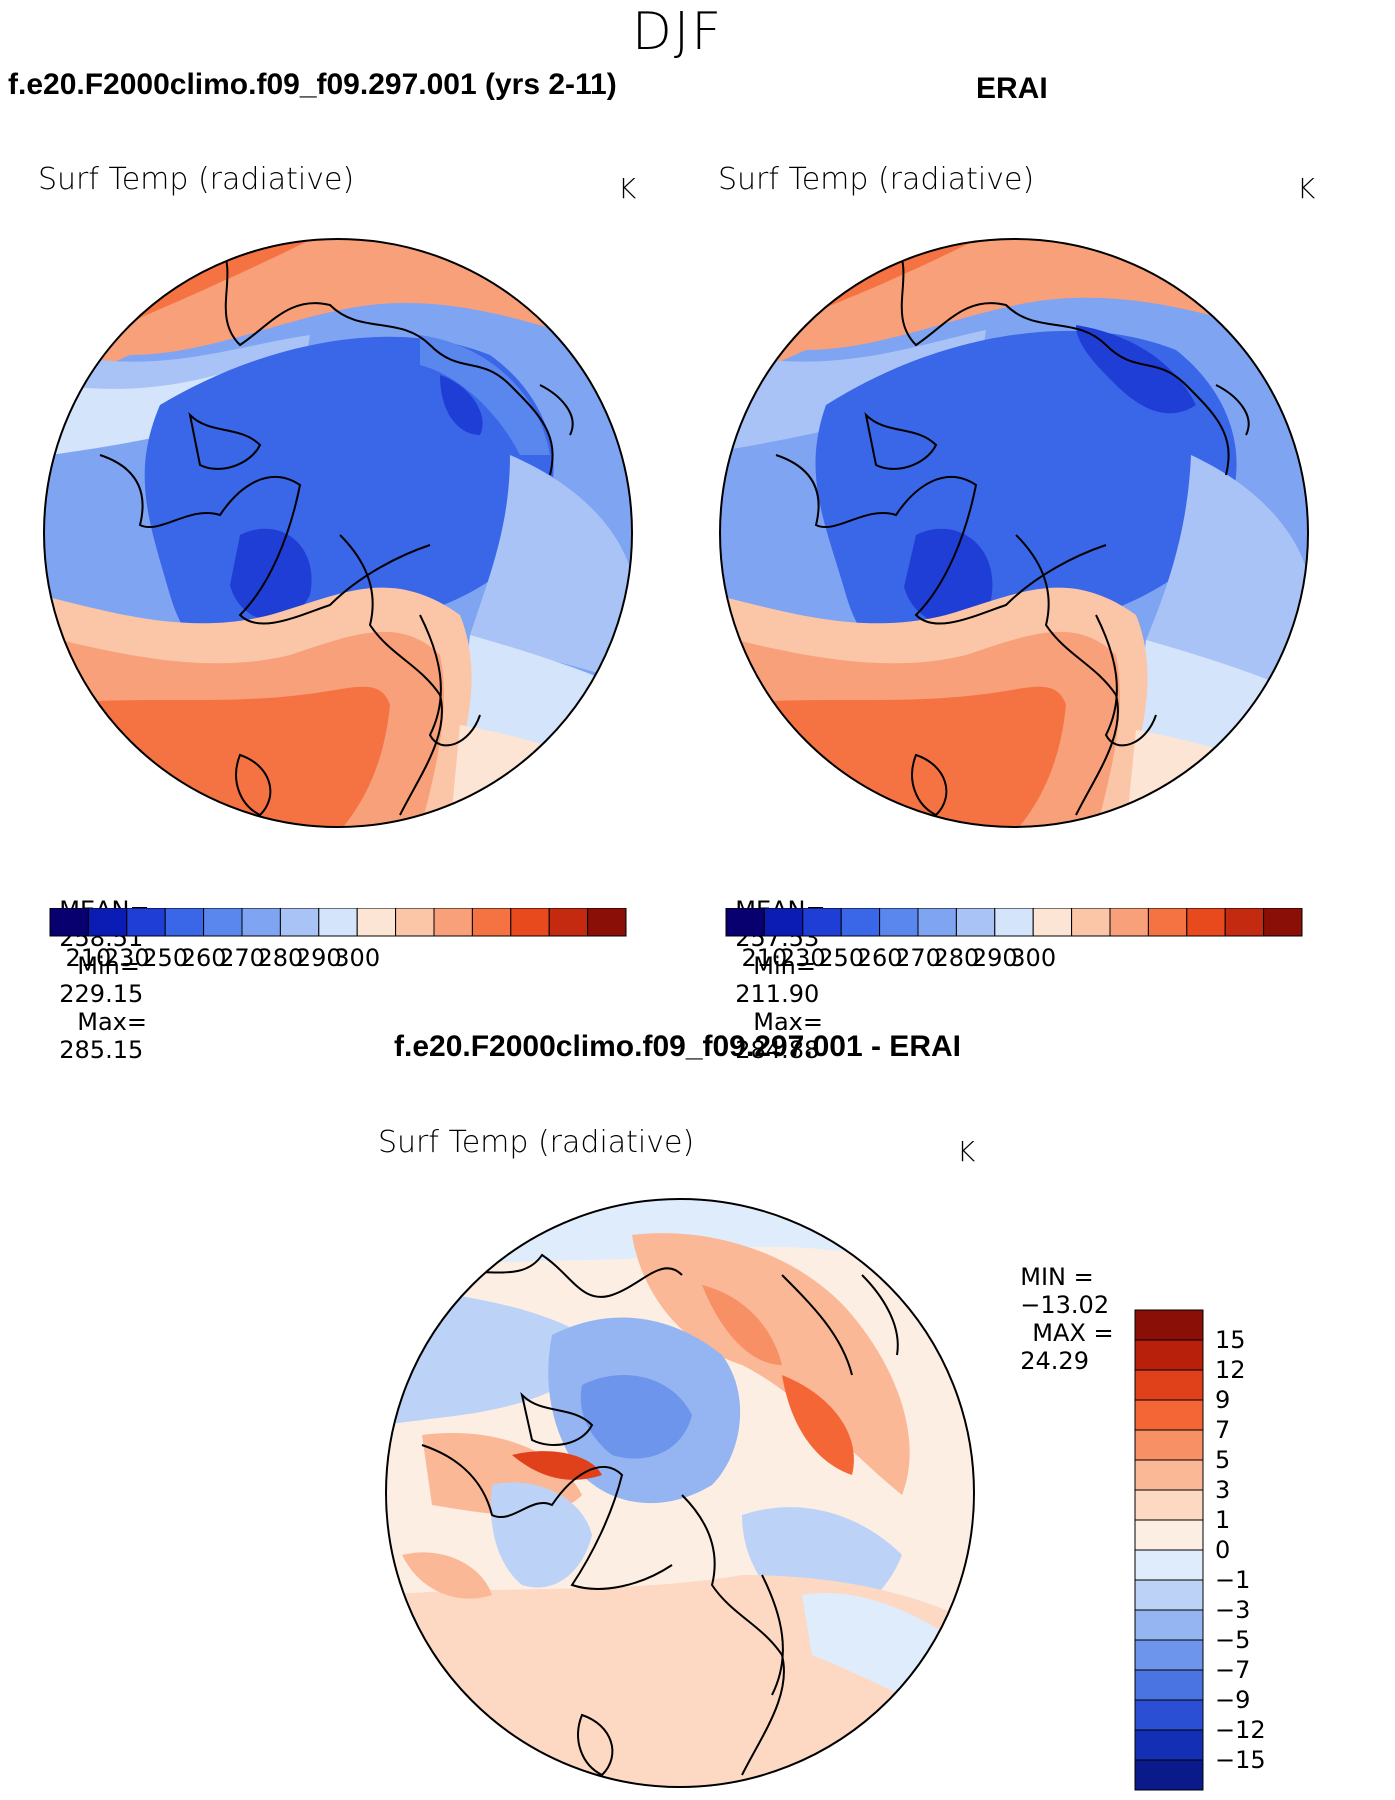  Describe the element at coordinates (1230, 1370) in the screenshot. I see `diff-colorbar-tick: 12` at that location.